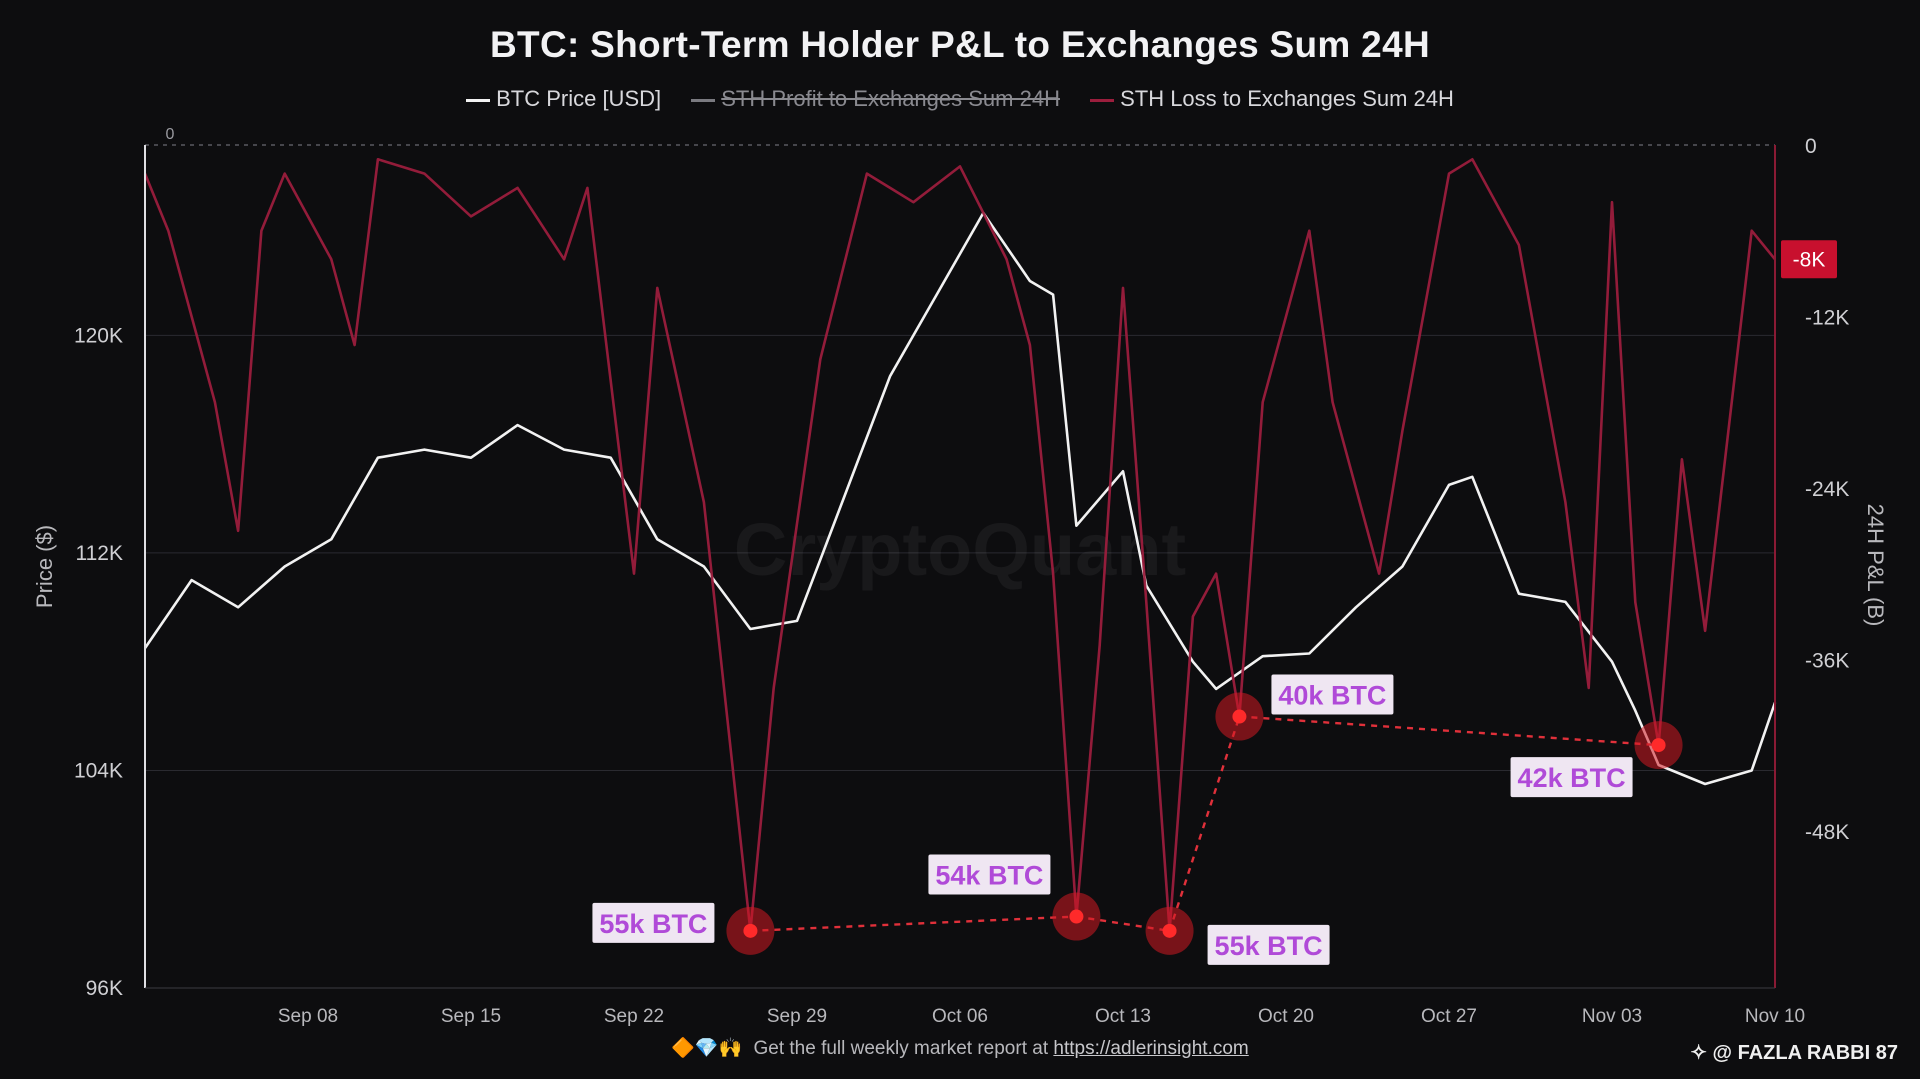 Image resolution: width=1920 pixels, height=1079 pixels. What do you see at coordinates (797, 1016) in the screenshot?
I see `x-tick-label: Sep 29` at bounding box center [797, 1016].